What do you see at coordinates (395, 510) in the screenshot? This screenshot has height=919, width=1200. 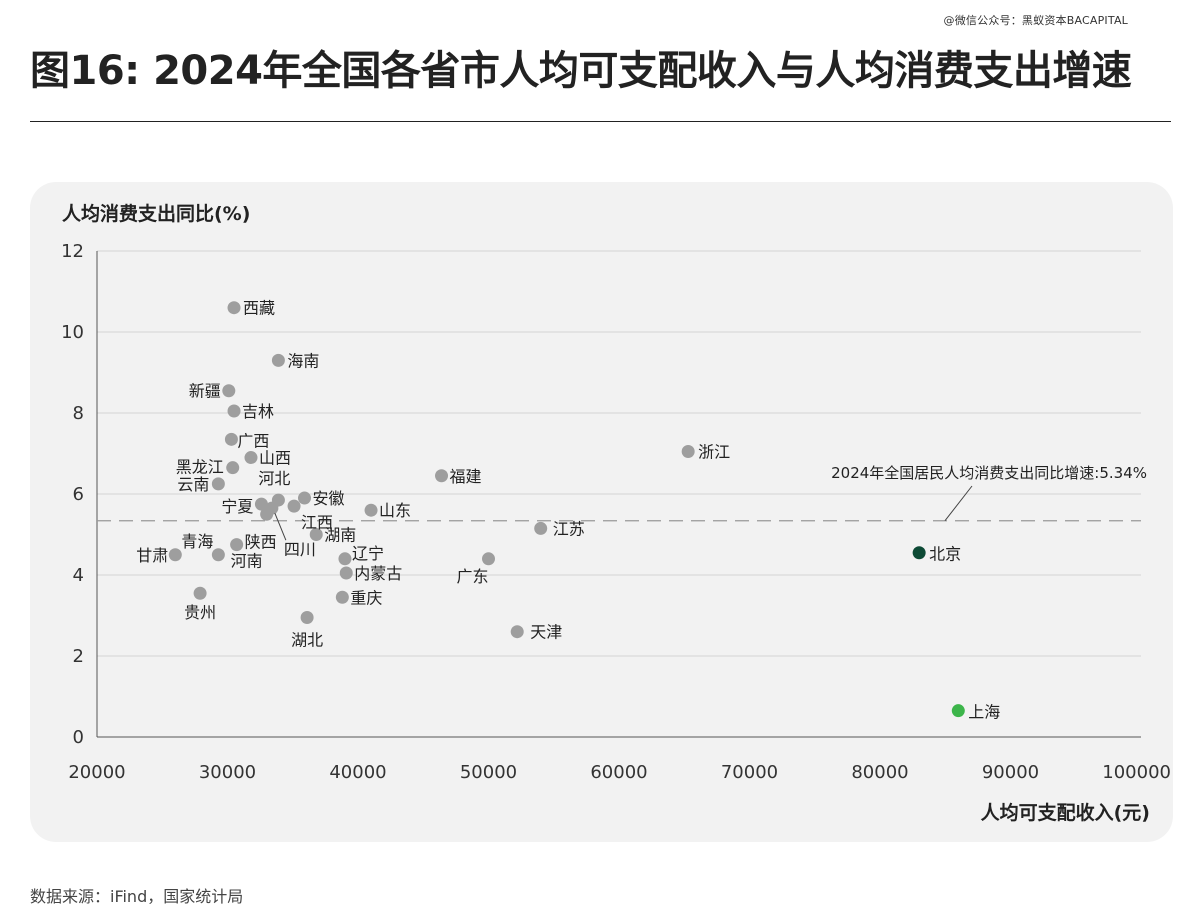 I see `data-point-label: 山东` at bounding box center [395, 510].